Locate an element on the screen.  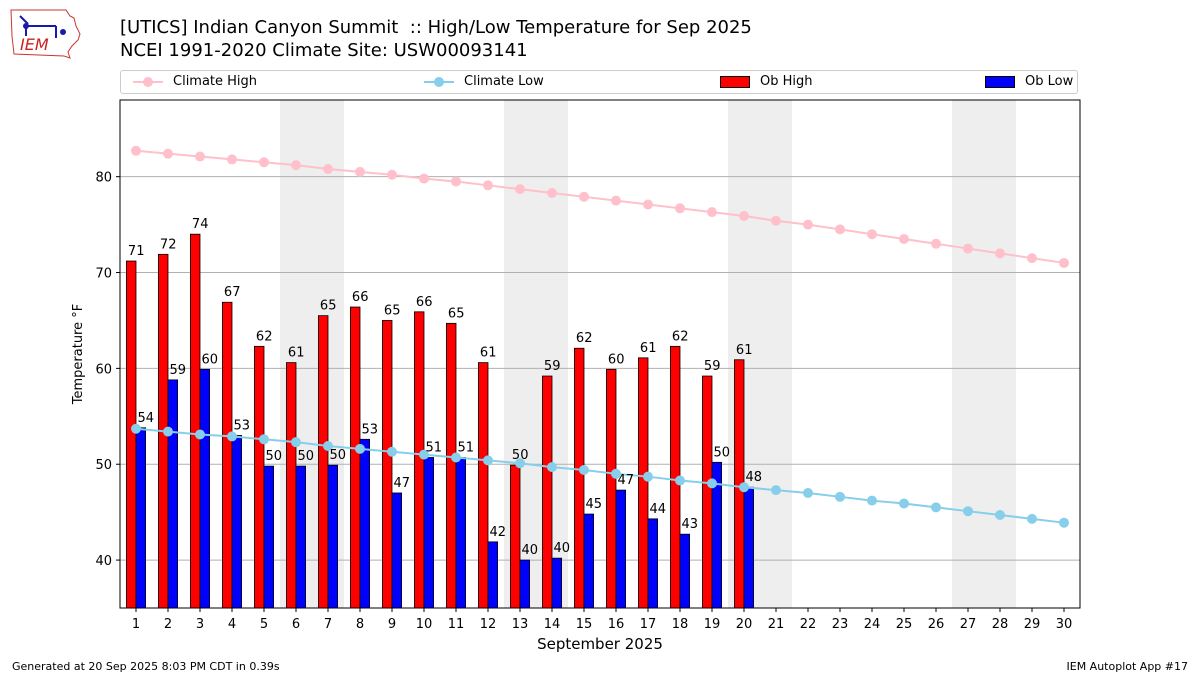
ob-high-label: 71 is located at coordinates (136, 251).